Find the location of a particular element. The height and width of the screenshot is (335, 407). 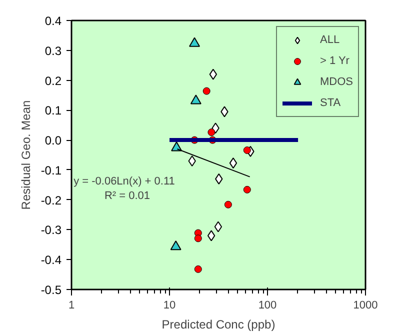

y-tick-label: -0.1 is located at coordinates (51, 170).